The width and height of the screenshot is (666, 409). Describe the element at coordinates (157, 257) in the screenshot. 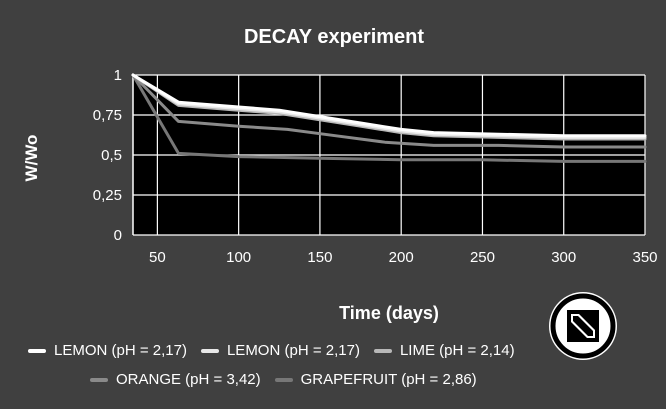

I see `x-tick-label: 50` at that location.